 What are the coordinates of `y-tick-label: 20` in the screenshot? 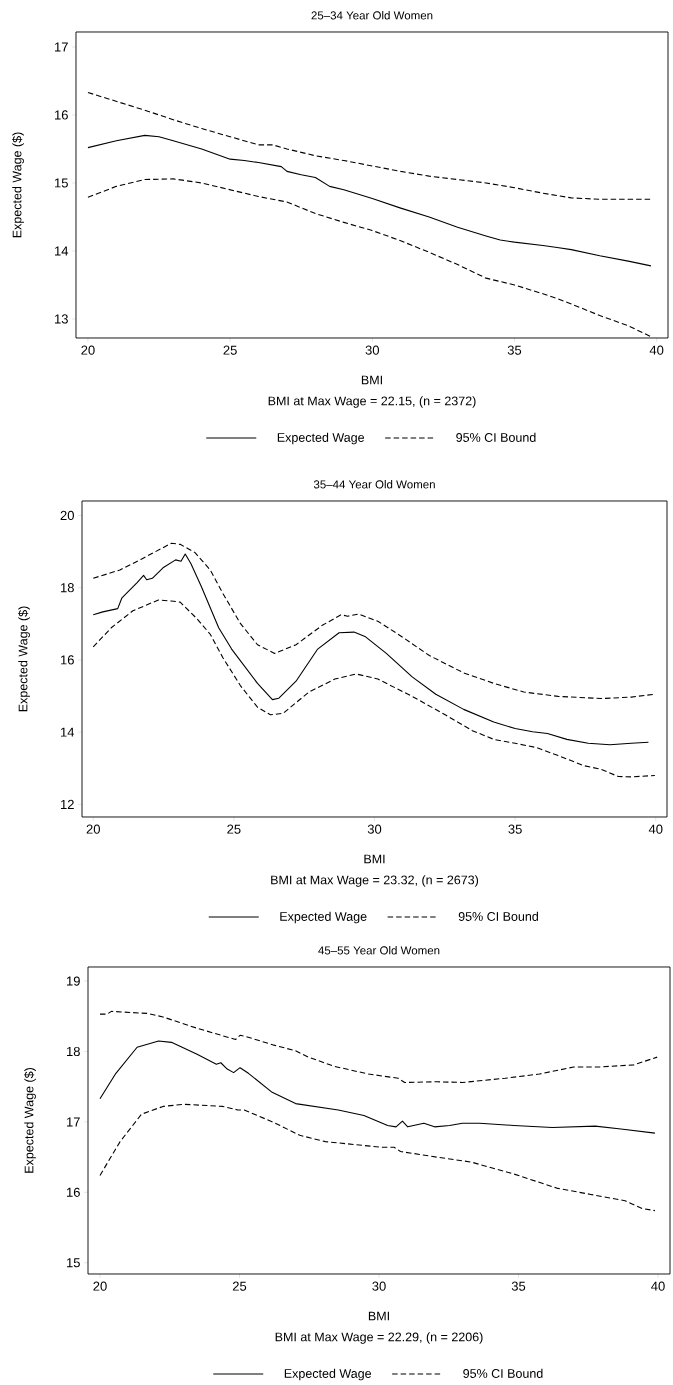 It's located at (67, 515).